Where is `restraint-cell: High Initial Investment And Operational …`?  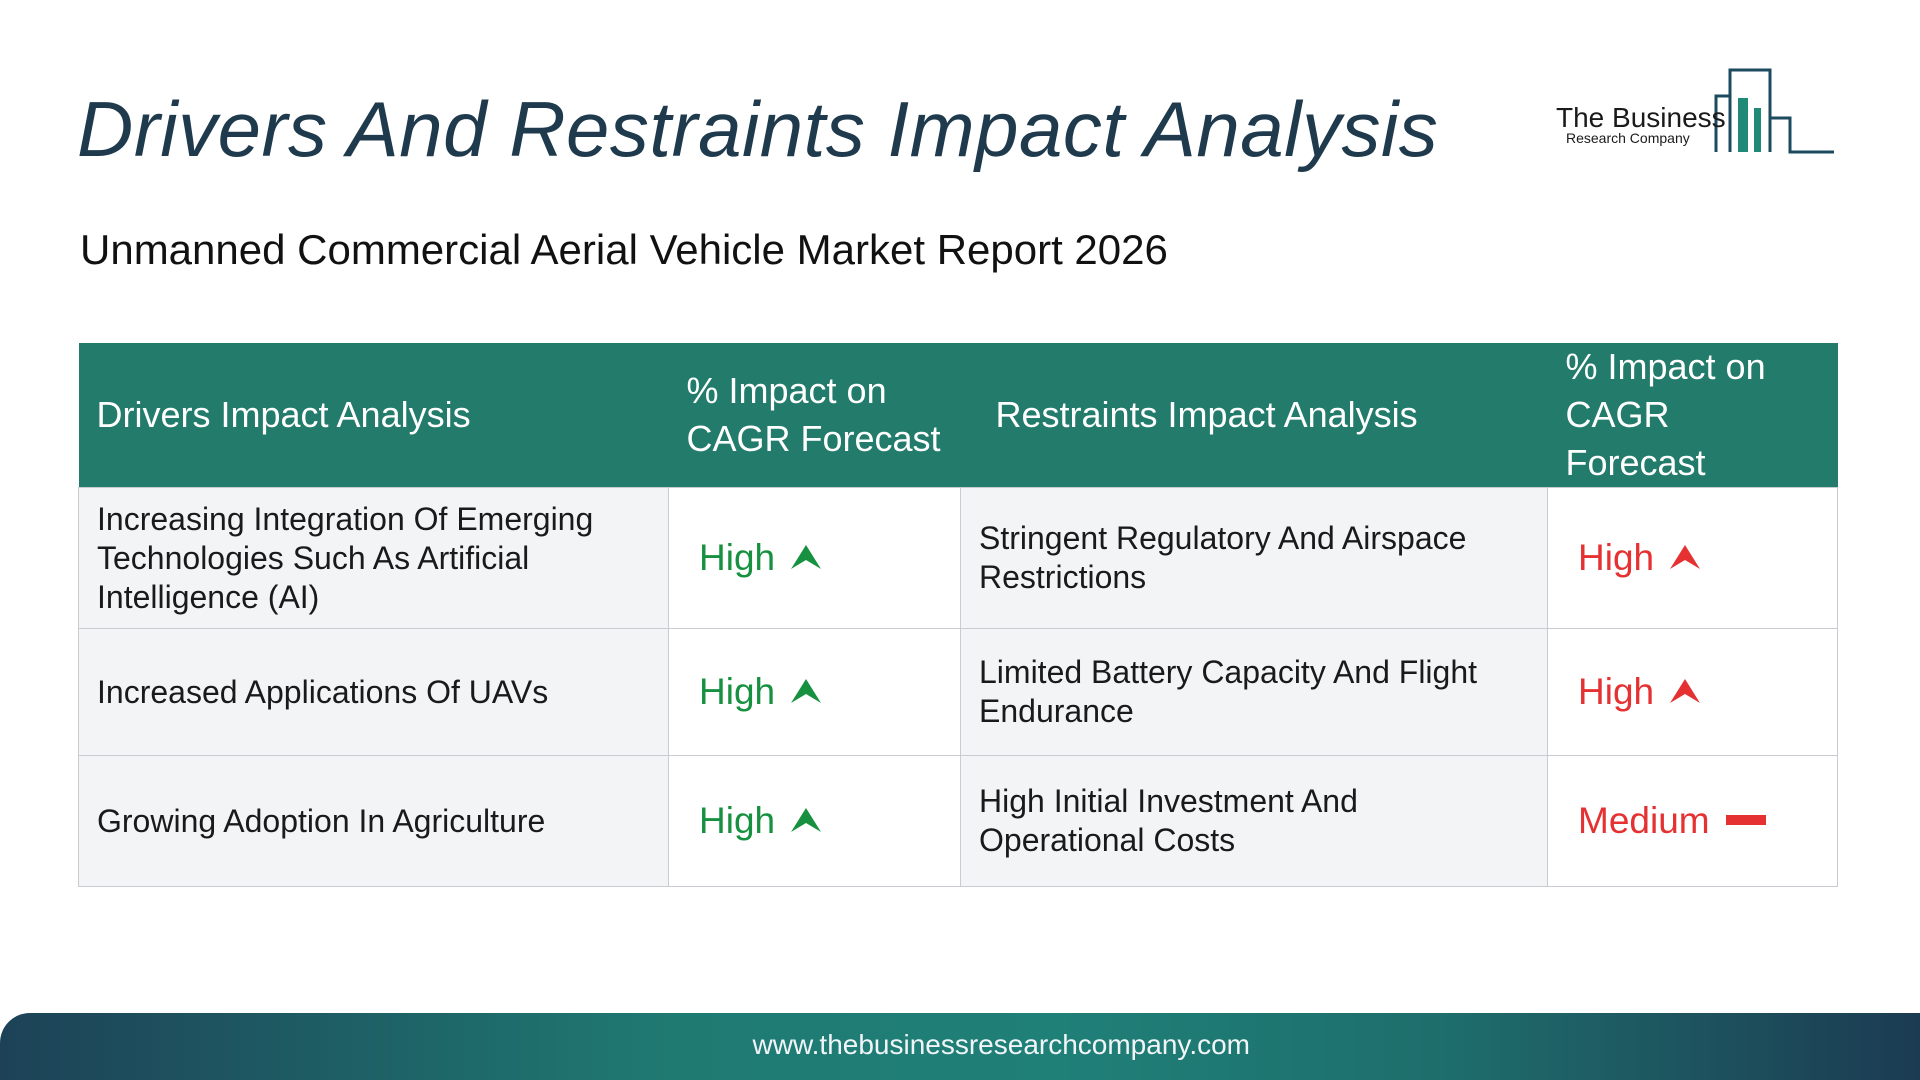 restraint-cell: High Initial Investment And Operational … is located at coordinates (1254, 821).